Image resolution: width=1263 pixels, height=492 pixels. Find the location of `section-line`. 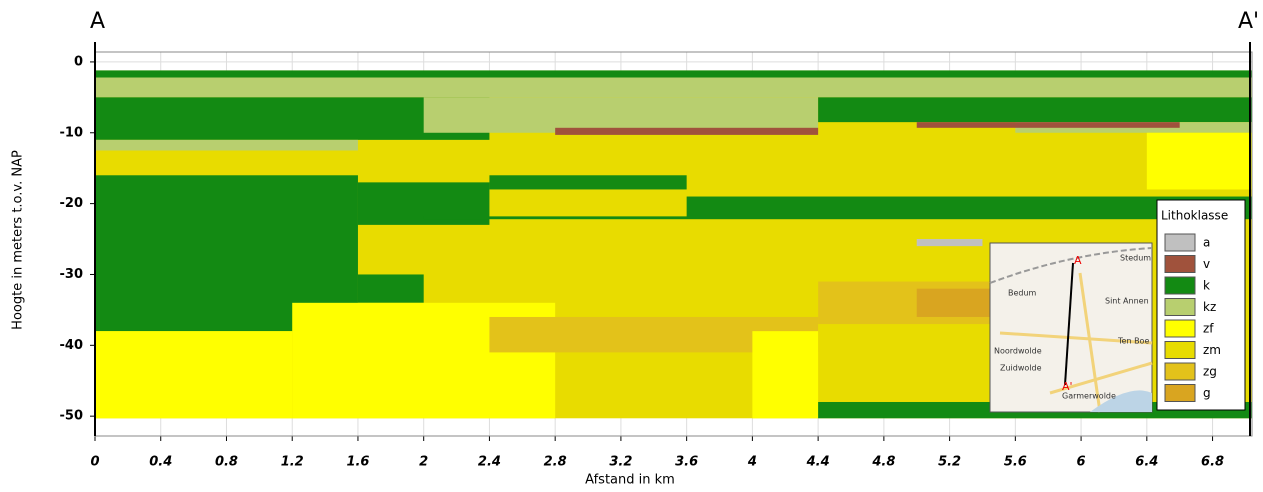

section-line is located at coordinates (1069, 324).